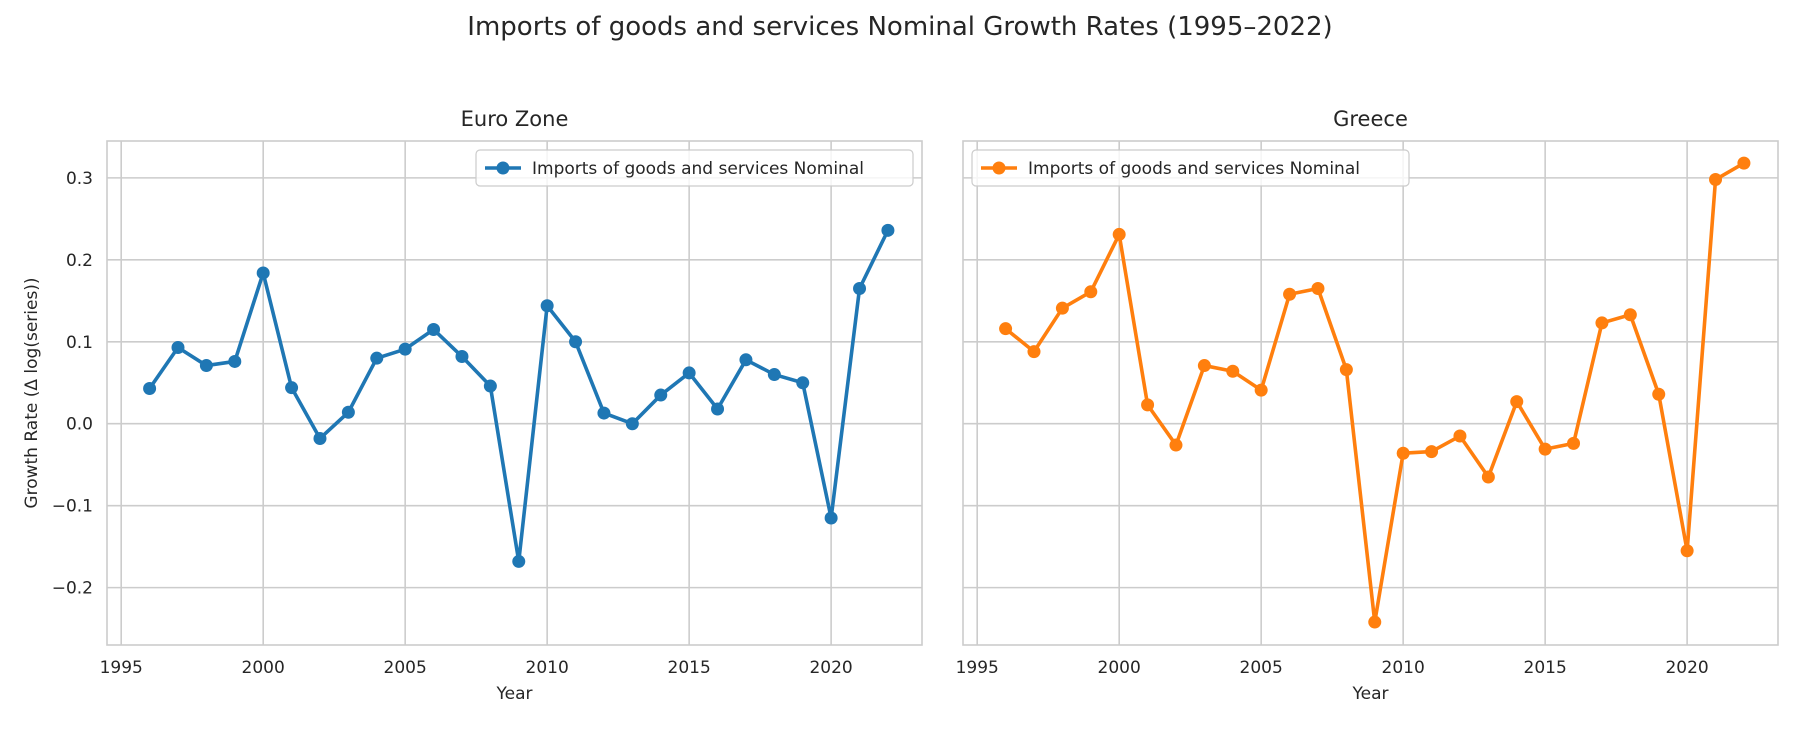 This screenshot has height=750, width=1800. I want to click on panel-title: Euro Zone, so click(515, 119).